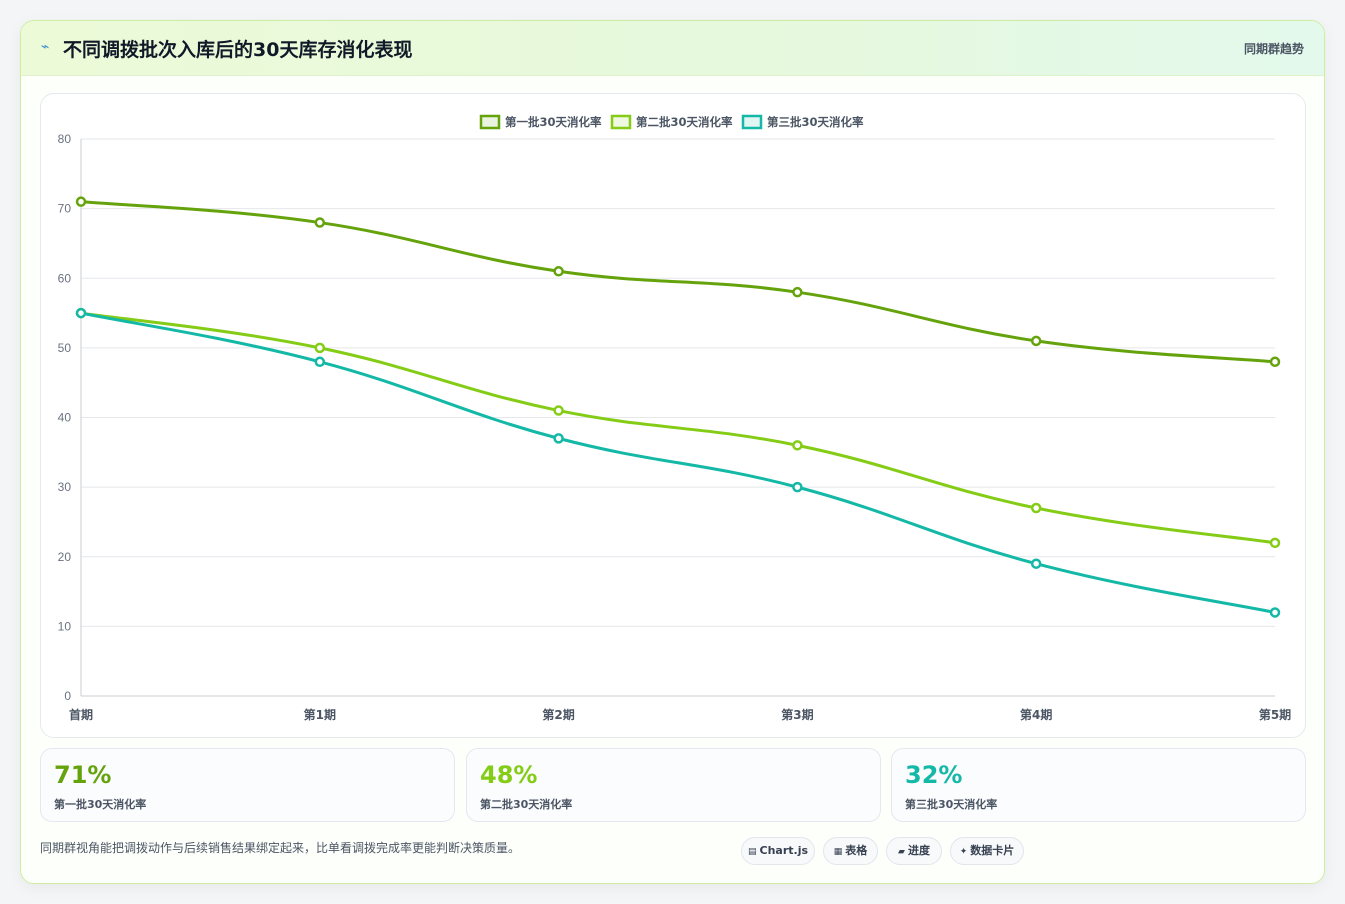  What do you see at coordinates (509, 775) in the screenshot?
I see `stat-value: 48%` at bounding box center [509, 775].